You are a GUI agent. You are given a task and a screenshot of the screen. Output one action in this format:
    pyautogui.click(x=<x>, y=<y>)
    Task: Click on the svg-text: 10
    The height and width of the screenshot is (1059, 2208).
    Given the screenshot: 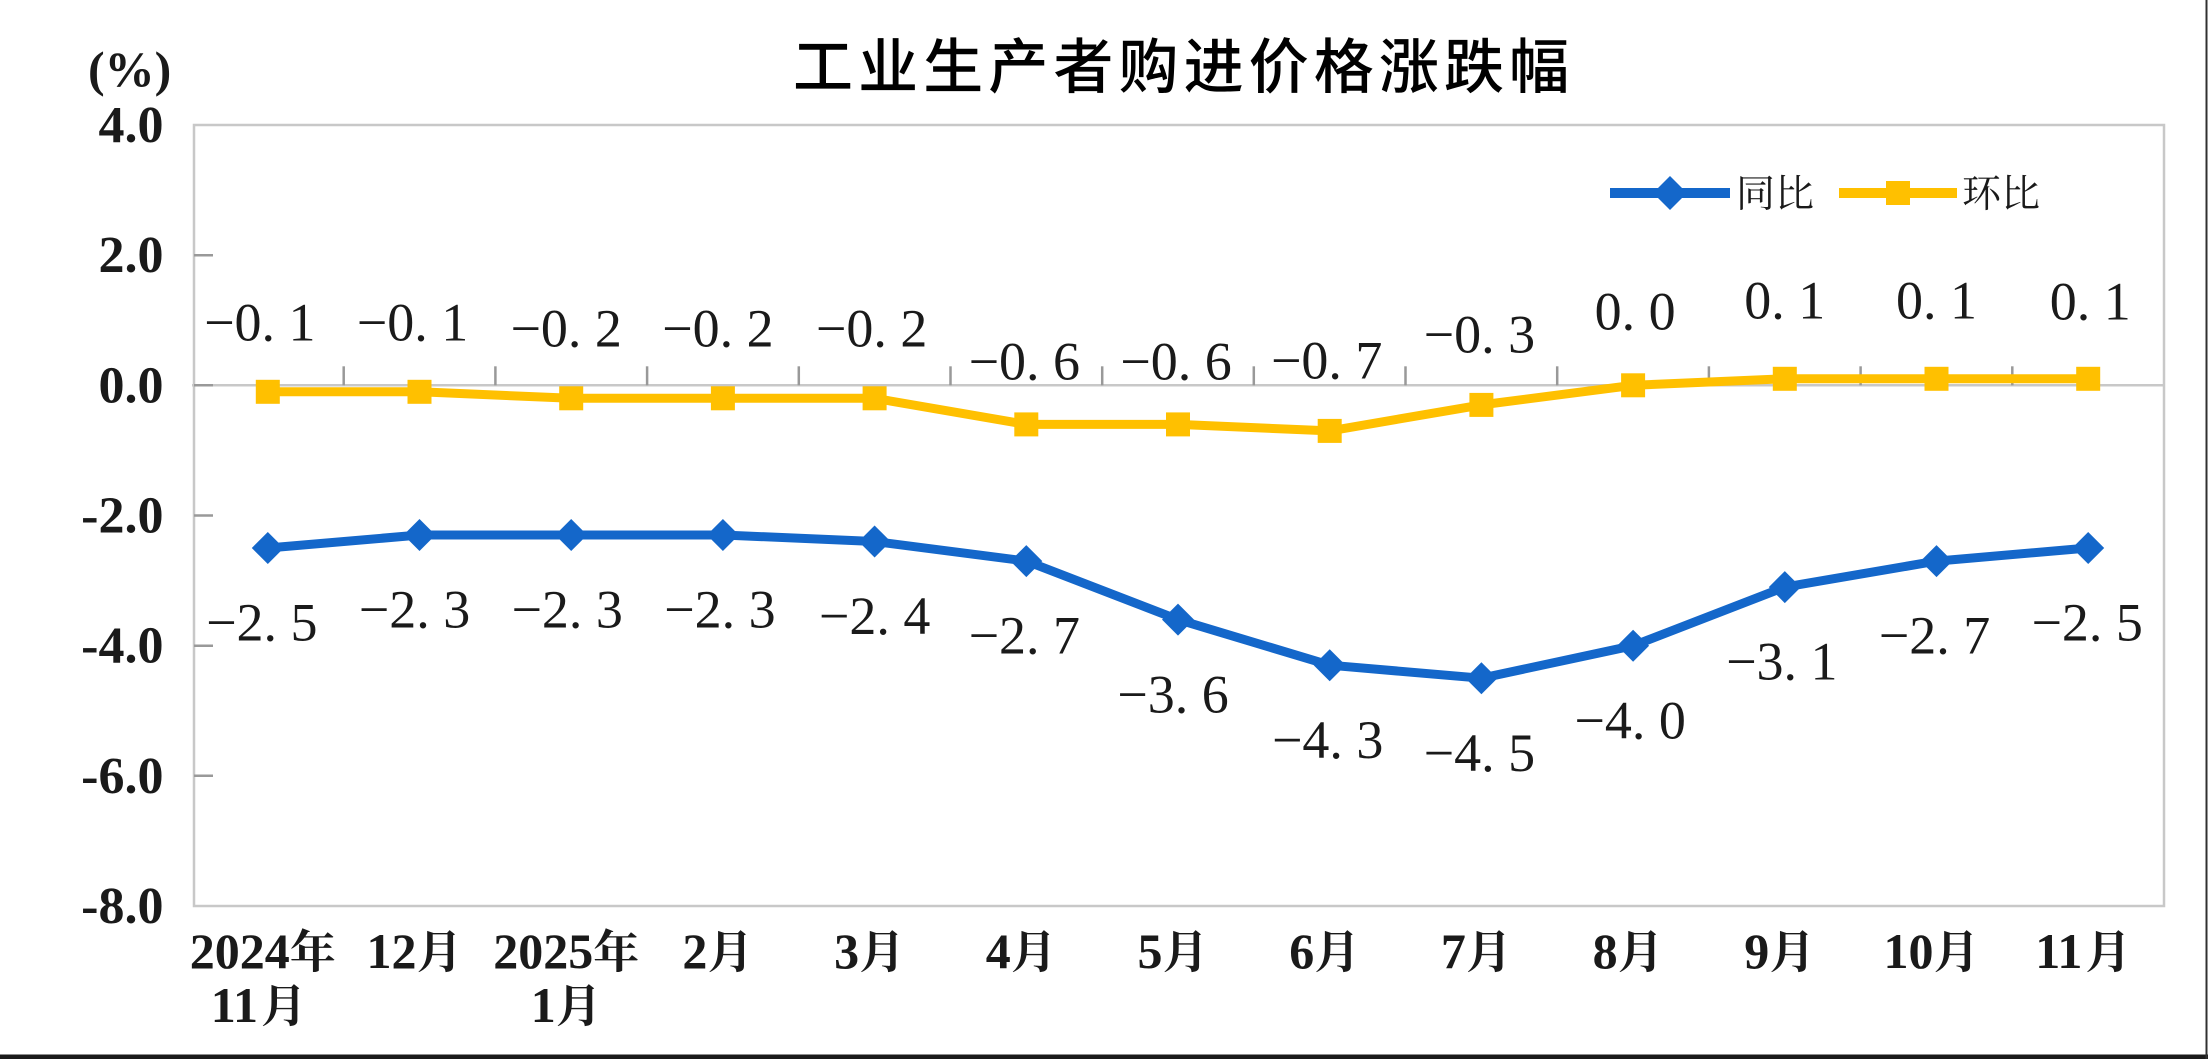 What is the action you would take?
    pyautogui.click(x=1909, y=951)
    